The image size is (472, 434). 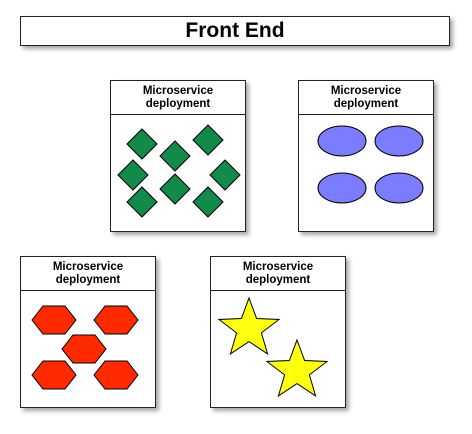 I want to click on front-end-label: Front End, so click(x=235, y=30).